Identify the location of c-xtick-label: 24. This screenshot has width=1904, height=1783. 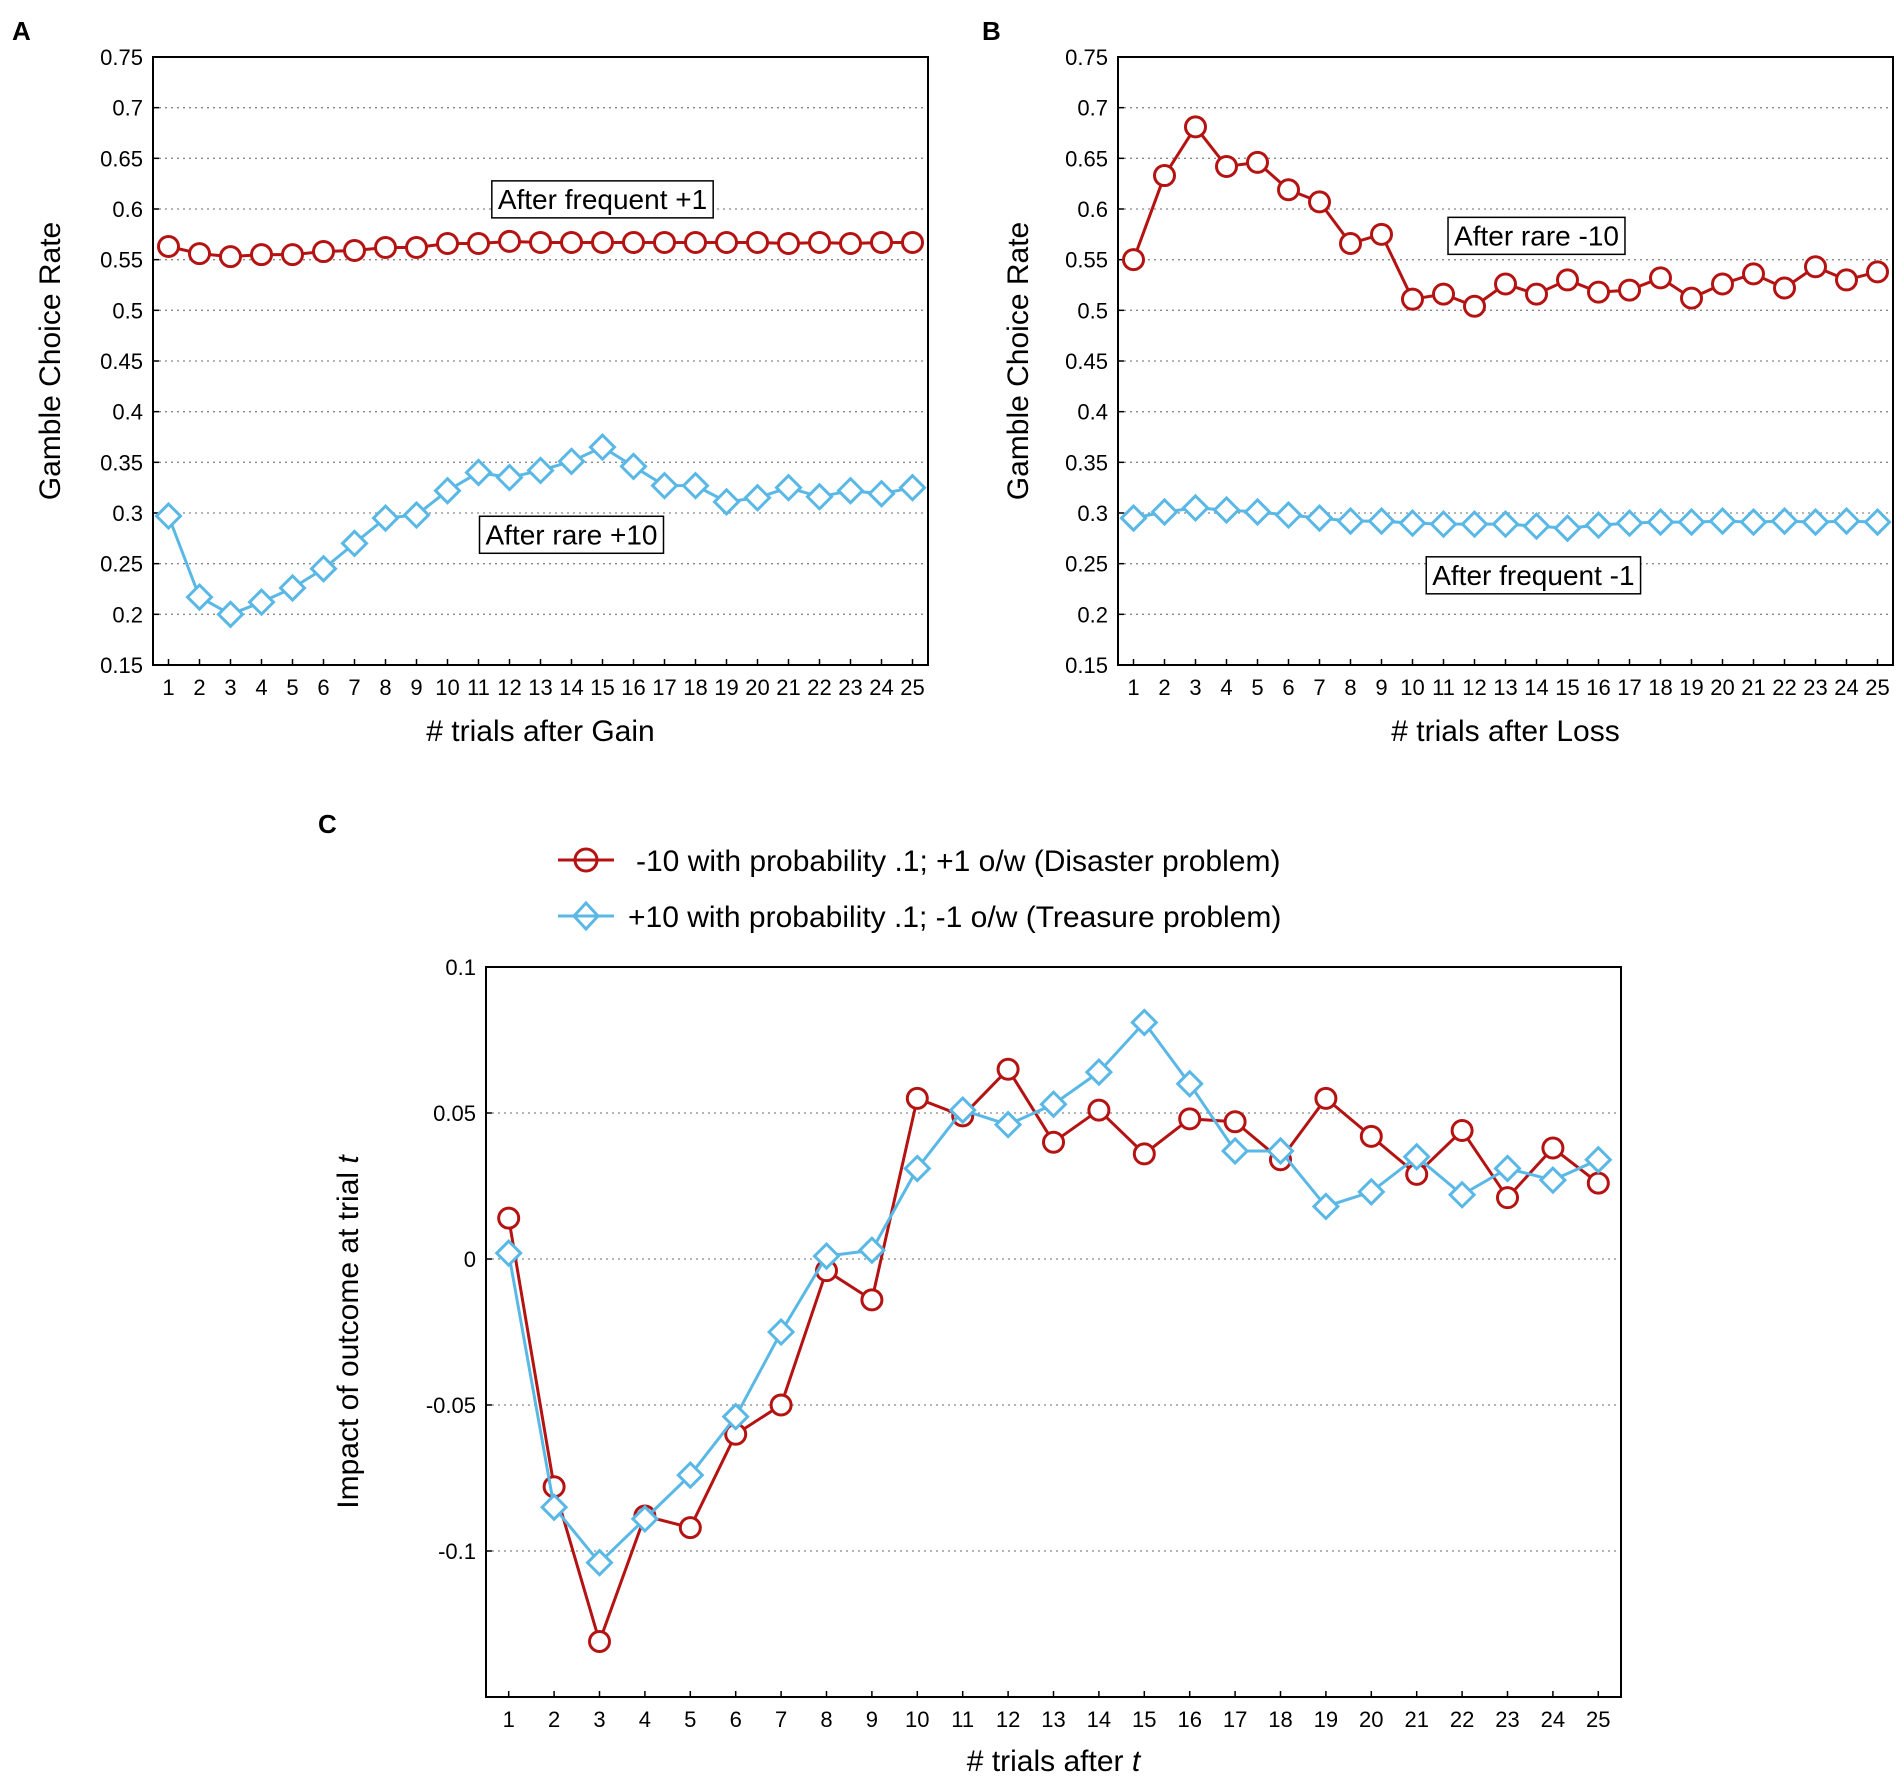
(1553, 1719).